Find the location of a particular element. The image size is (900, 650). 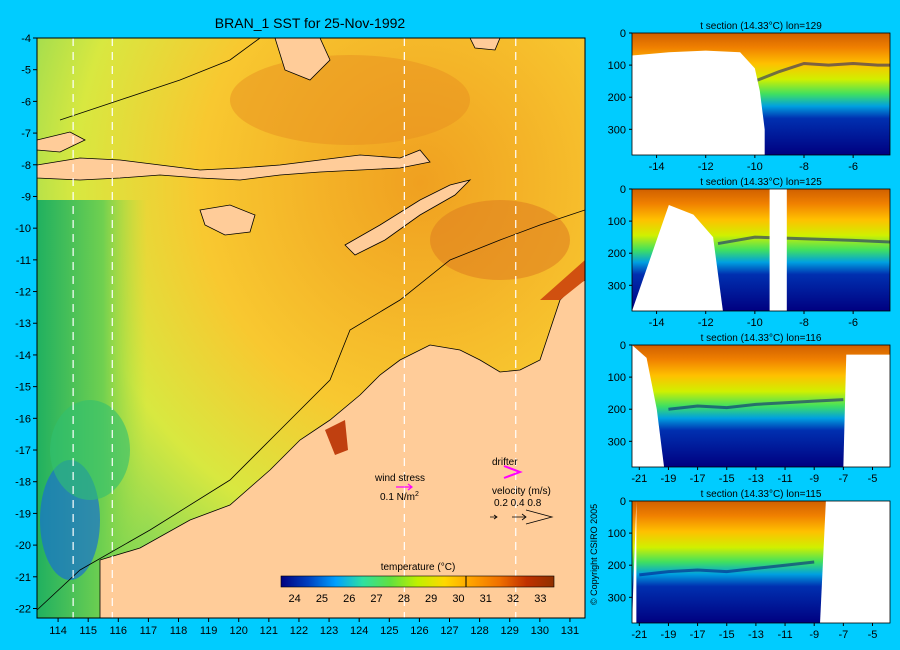

lon-tick-label: 126 is located at coordinates (419, 631).